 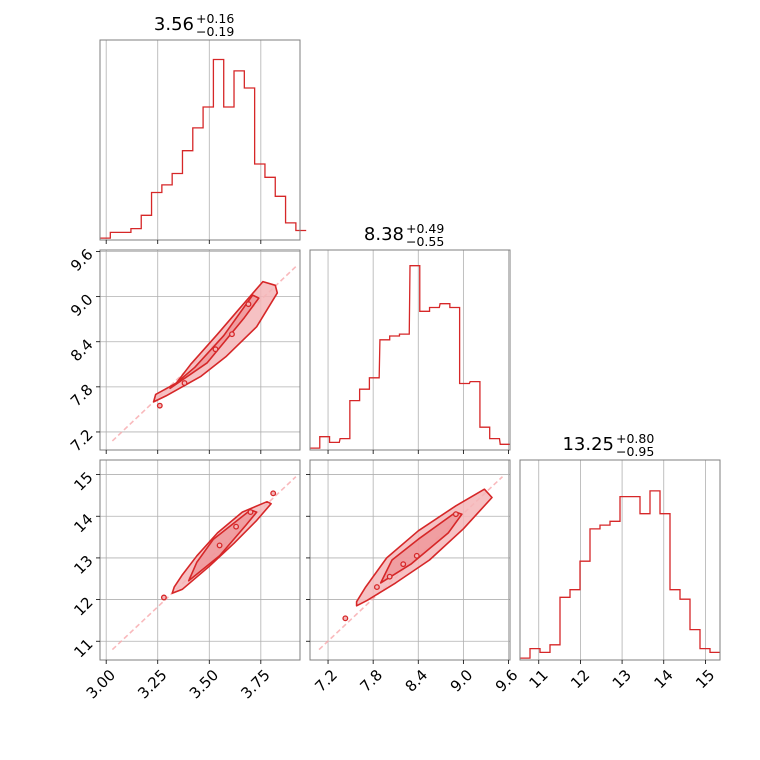 What do you see at coordinates (82, 260) in the screenshot?
I see `y-tick-label-p1: 9.6` at bounding box center [82, 260].